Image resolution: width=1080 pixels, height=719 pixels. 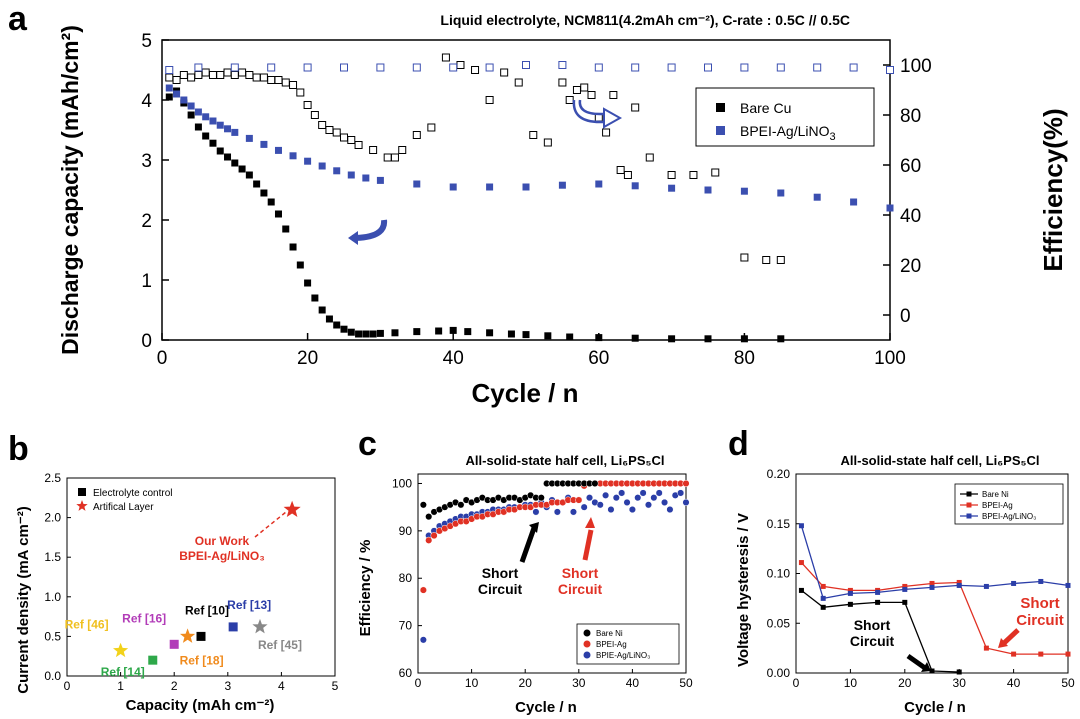 I want to click on panel-c-ytick-label: 90, so click(x=406, y=531).